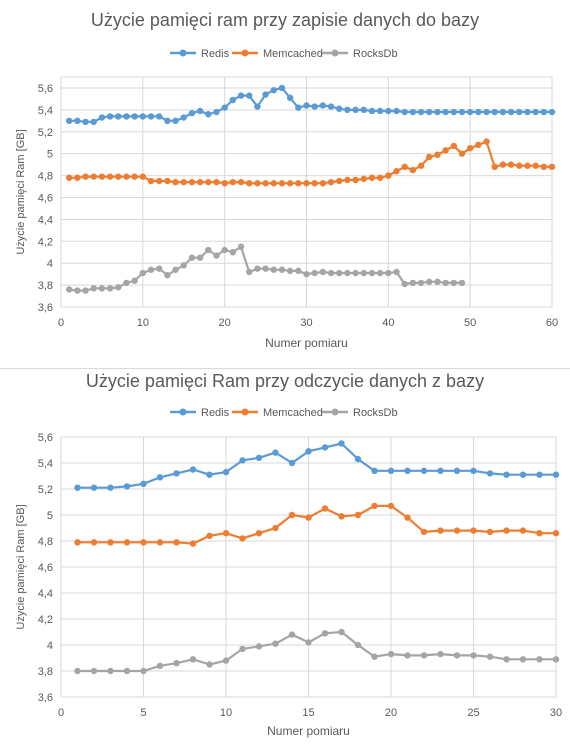 The image size is (570, 749). What do you see at coordinates (50, 646) in the screenshot?
I see `y-tick-label: 4` at bounding box center [50, 646].